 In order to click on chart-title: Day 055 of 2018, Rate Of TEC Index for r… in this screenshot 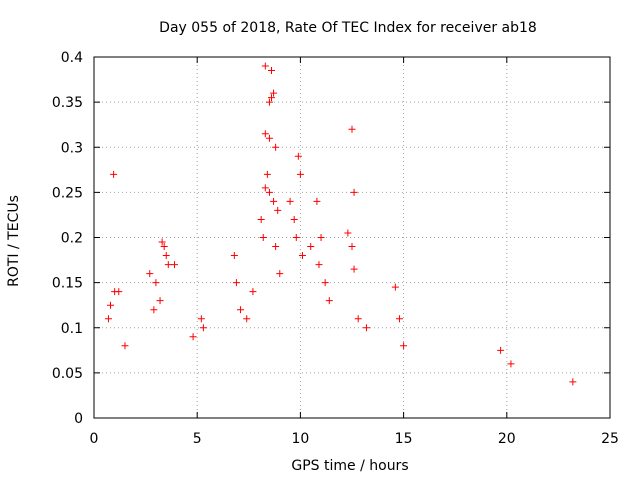, I will do `click(348, 28)`.